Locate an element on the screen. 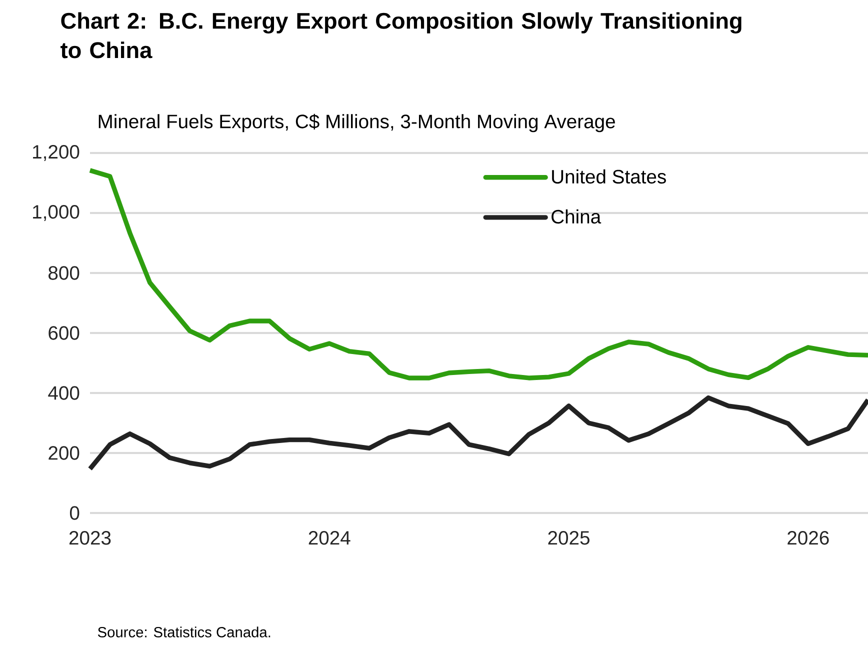  y-tick-label: 1,000 is located at coordinates (56, 212).